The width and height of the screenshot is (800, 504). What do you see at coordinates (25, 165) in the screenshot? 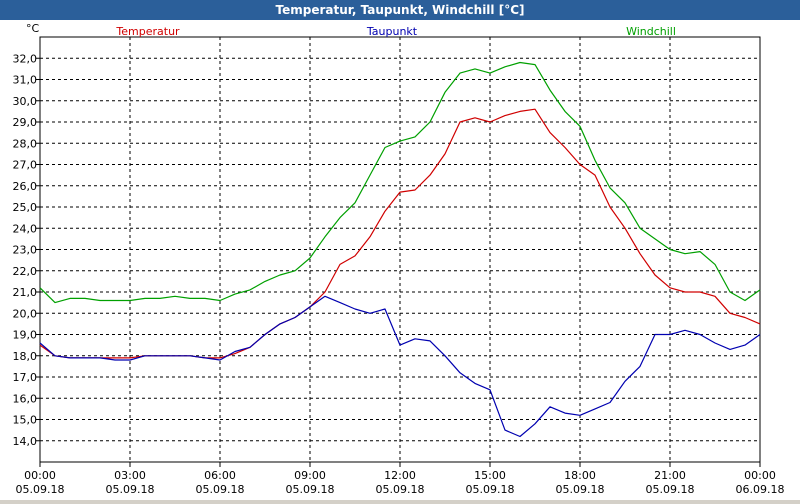
I see `y-tick-label: 27,0` at bounding box center [25, 165].